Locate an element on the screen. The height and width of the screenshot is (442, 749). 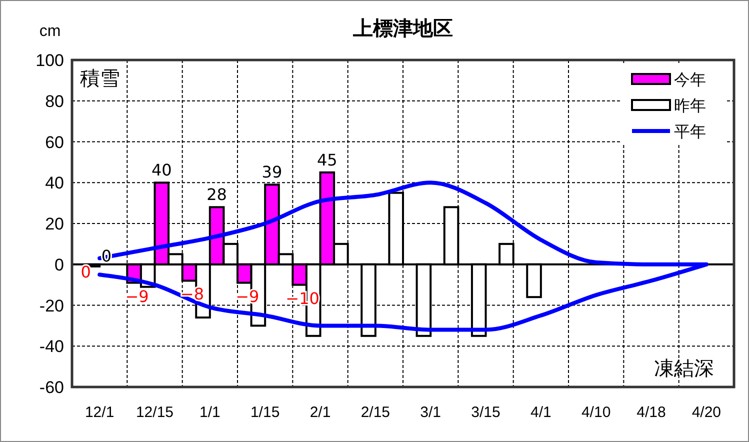
x-tick-label: 4/20 is located at coordinates (707, 412).